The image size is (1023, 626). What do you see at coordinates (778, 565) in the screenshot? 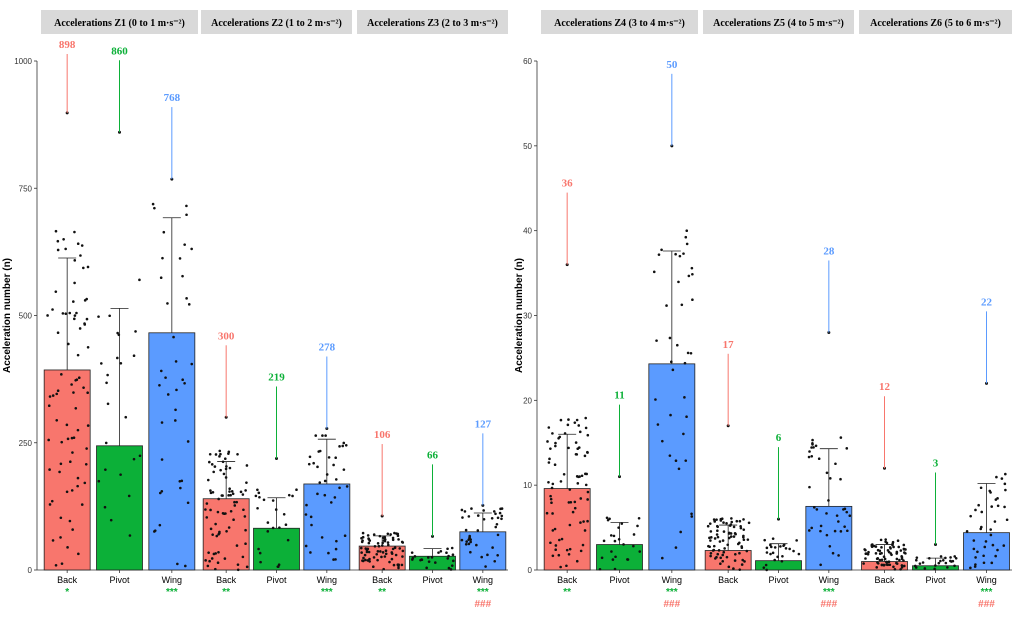
I see `bar-pivot` at bounding box center [778, 565].